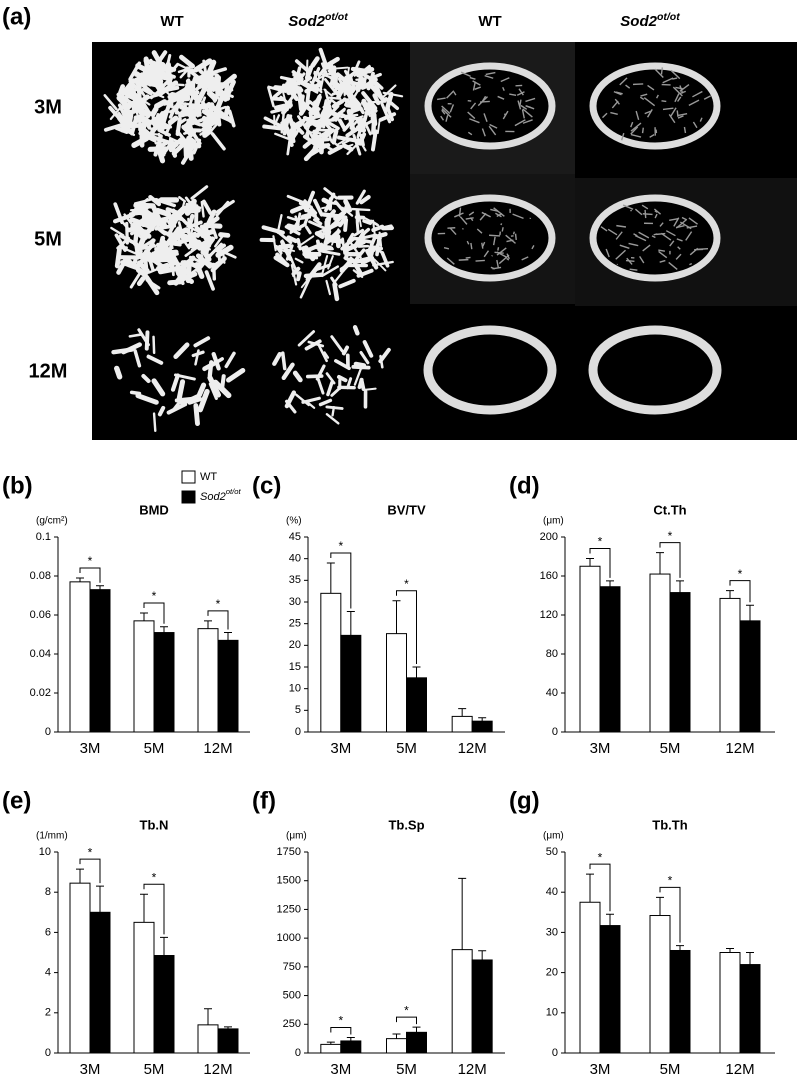 This screenshot has width=797, height=1077. What do you see at coordinates (549, 576) in the screenshot?
I see `y-tick-label: 160` at bounding box center [549, 576].